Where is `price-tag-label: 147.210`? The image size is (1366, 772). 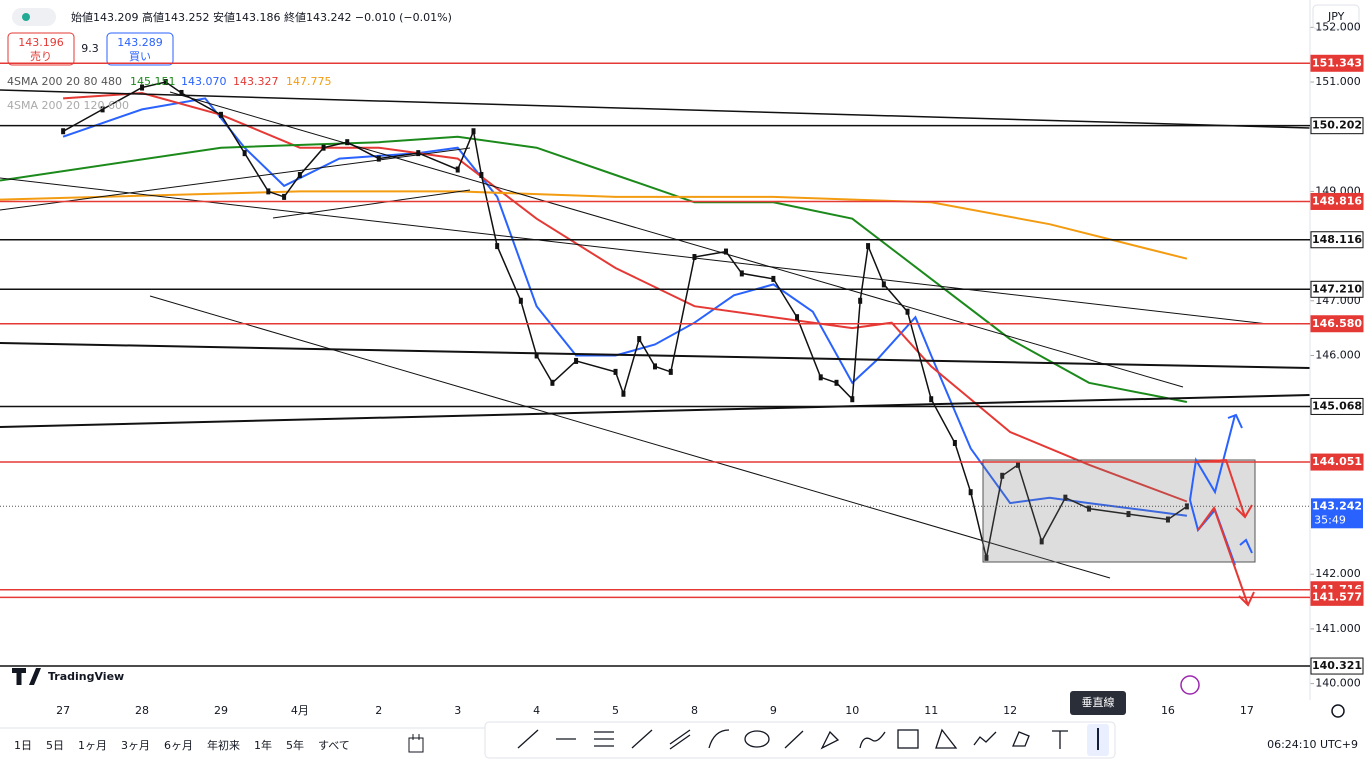
price-tag-label: 147.210 is located at coordinates (1337, 288).